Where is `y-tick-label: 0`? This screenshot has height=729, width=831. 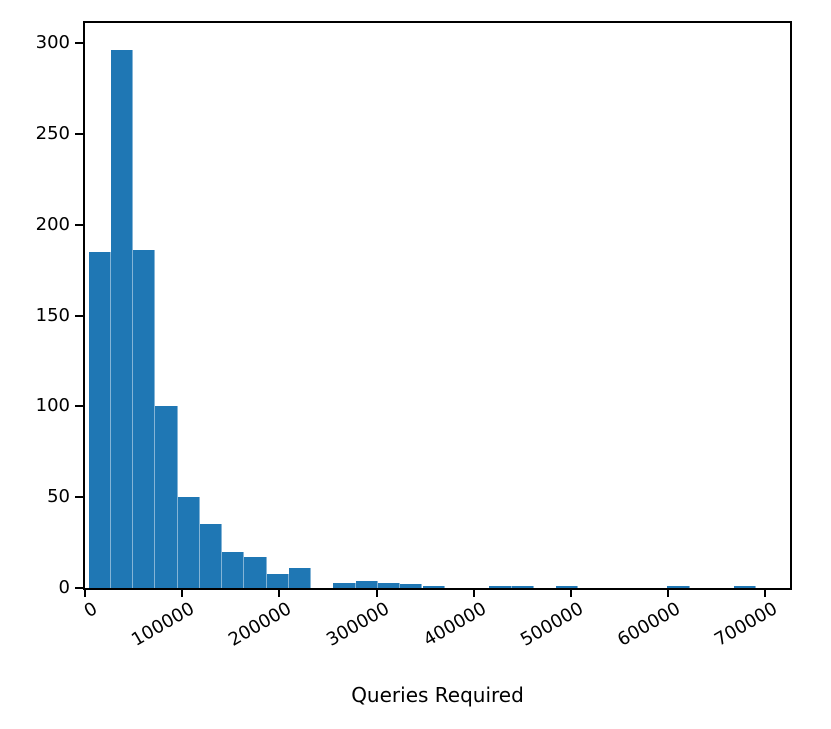
y-tick-label: 0 is located at coordinates (64, 587).